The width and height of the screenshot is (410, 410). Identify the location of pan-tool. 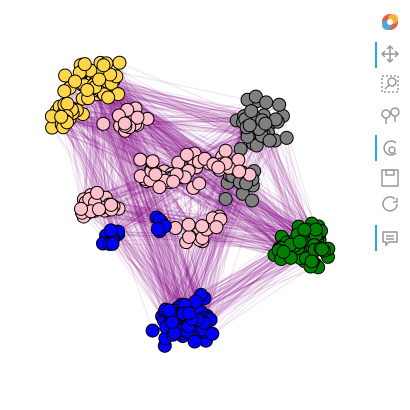
(390, 54).